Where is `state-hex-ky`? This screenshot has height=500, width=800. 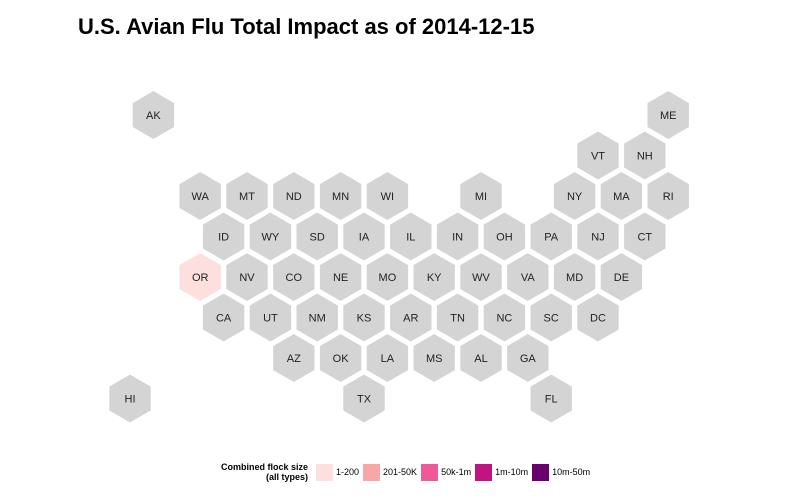
state-hex-ky is located at coordinates (434, 277).